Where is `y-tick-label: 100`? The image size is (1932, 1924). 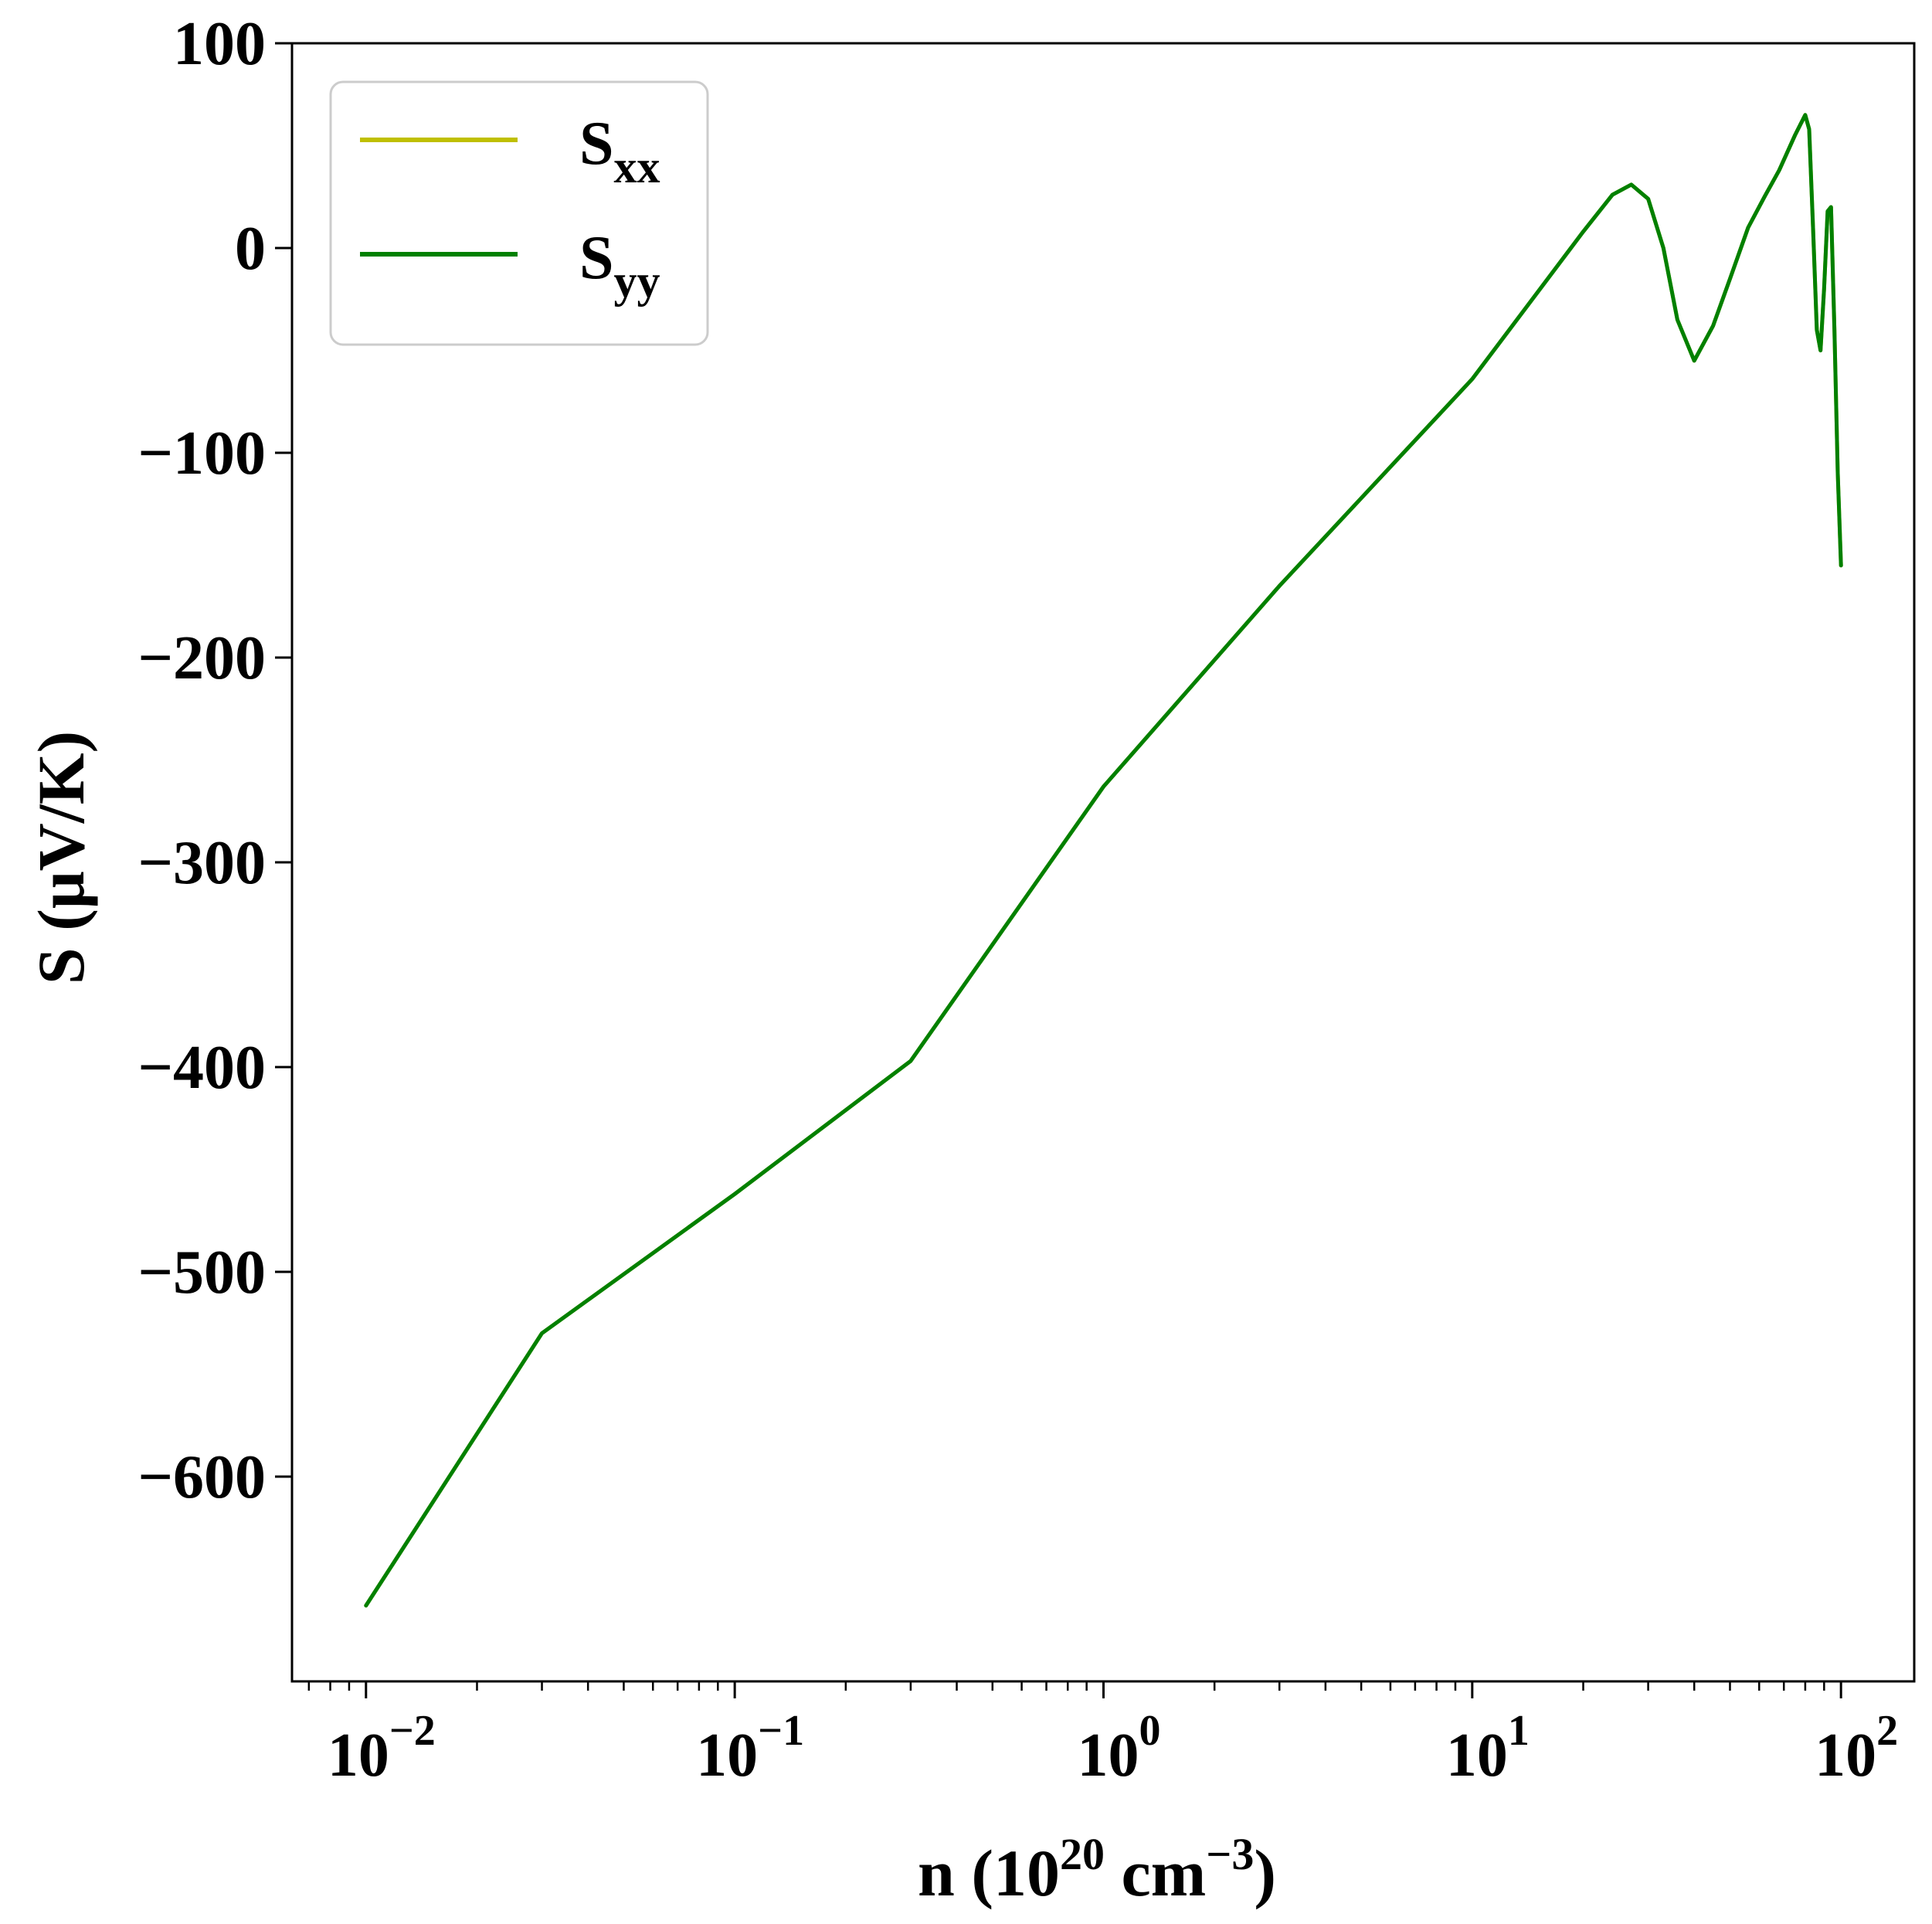 y-tick-label: 100 is located at coordinates (220, 44).